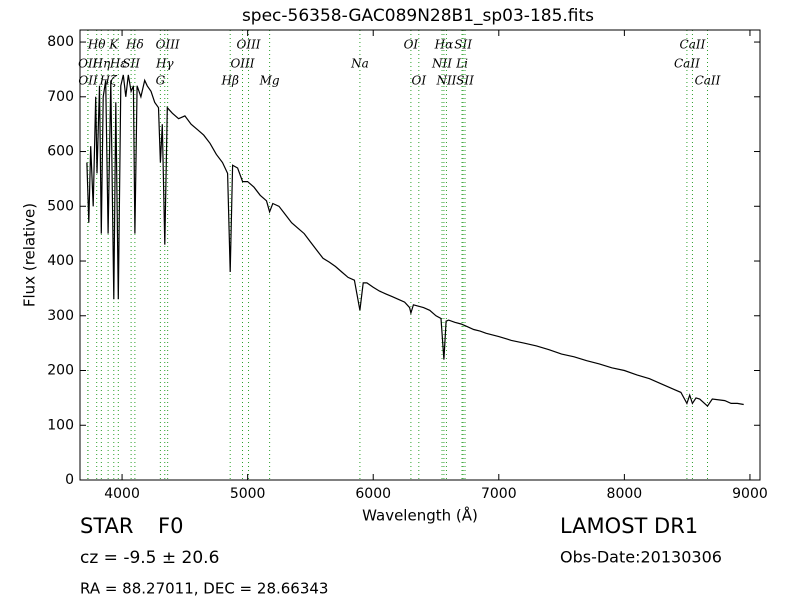 The height and width of the screenshot is (600, 800). I want to click on spectral-line-label: Hζ, so click(108, 81).